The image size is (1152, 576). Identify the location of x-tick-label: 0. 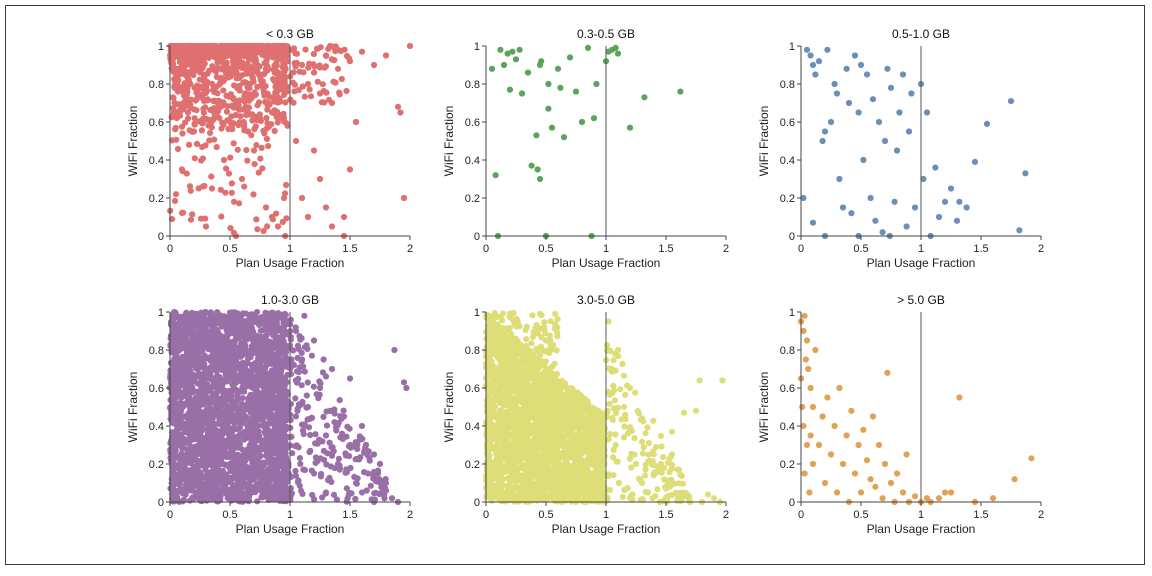
(801, 249).